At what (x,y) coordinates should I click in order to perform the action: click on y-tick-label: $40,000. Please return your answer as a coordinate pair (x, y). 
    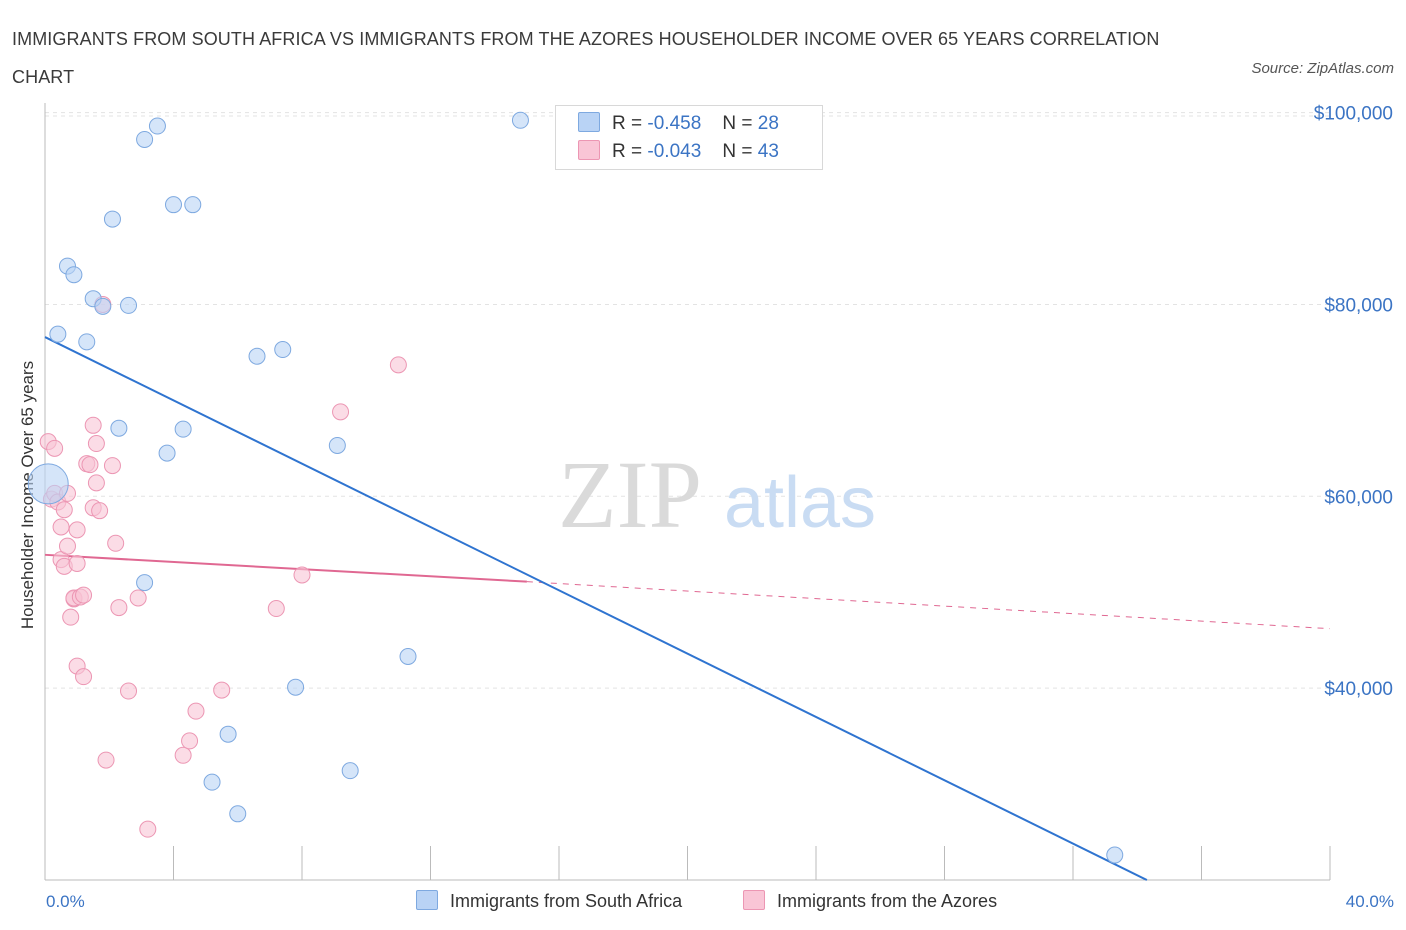
    Looking at the image, I should click on (1358, 689).